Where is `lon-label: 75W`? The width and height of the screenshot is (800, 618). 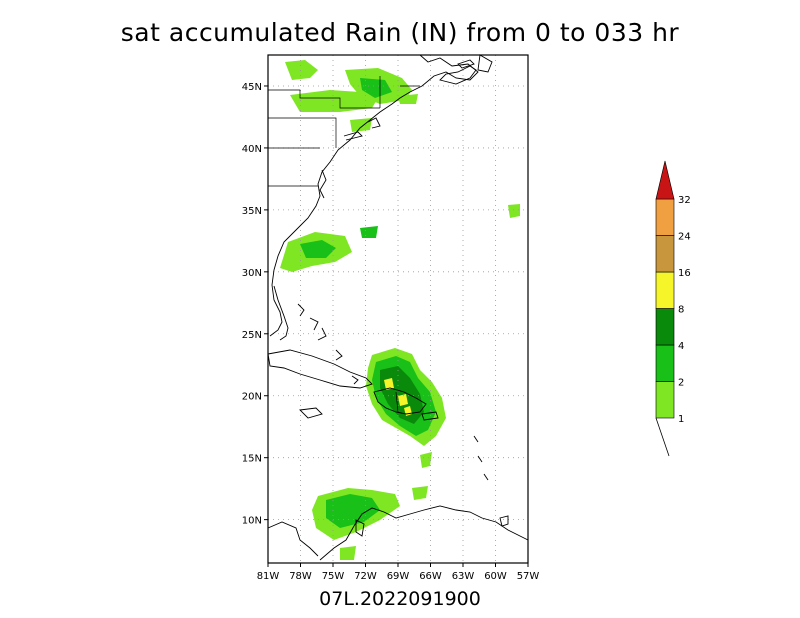 lon-label: 75W is located at coordinates (333, 576).